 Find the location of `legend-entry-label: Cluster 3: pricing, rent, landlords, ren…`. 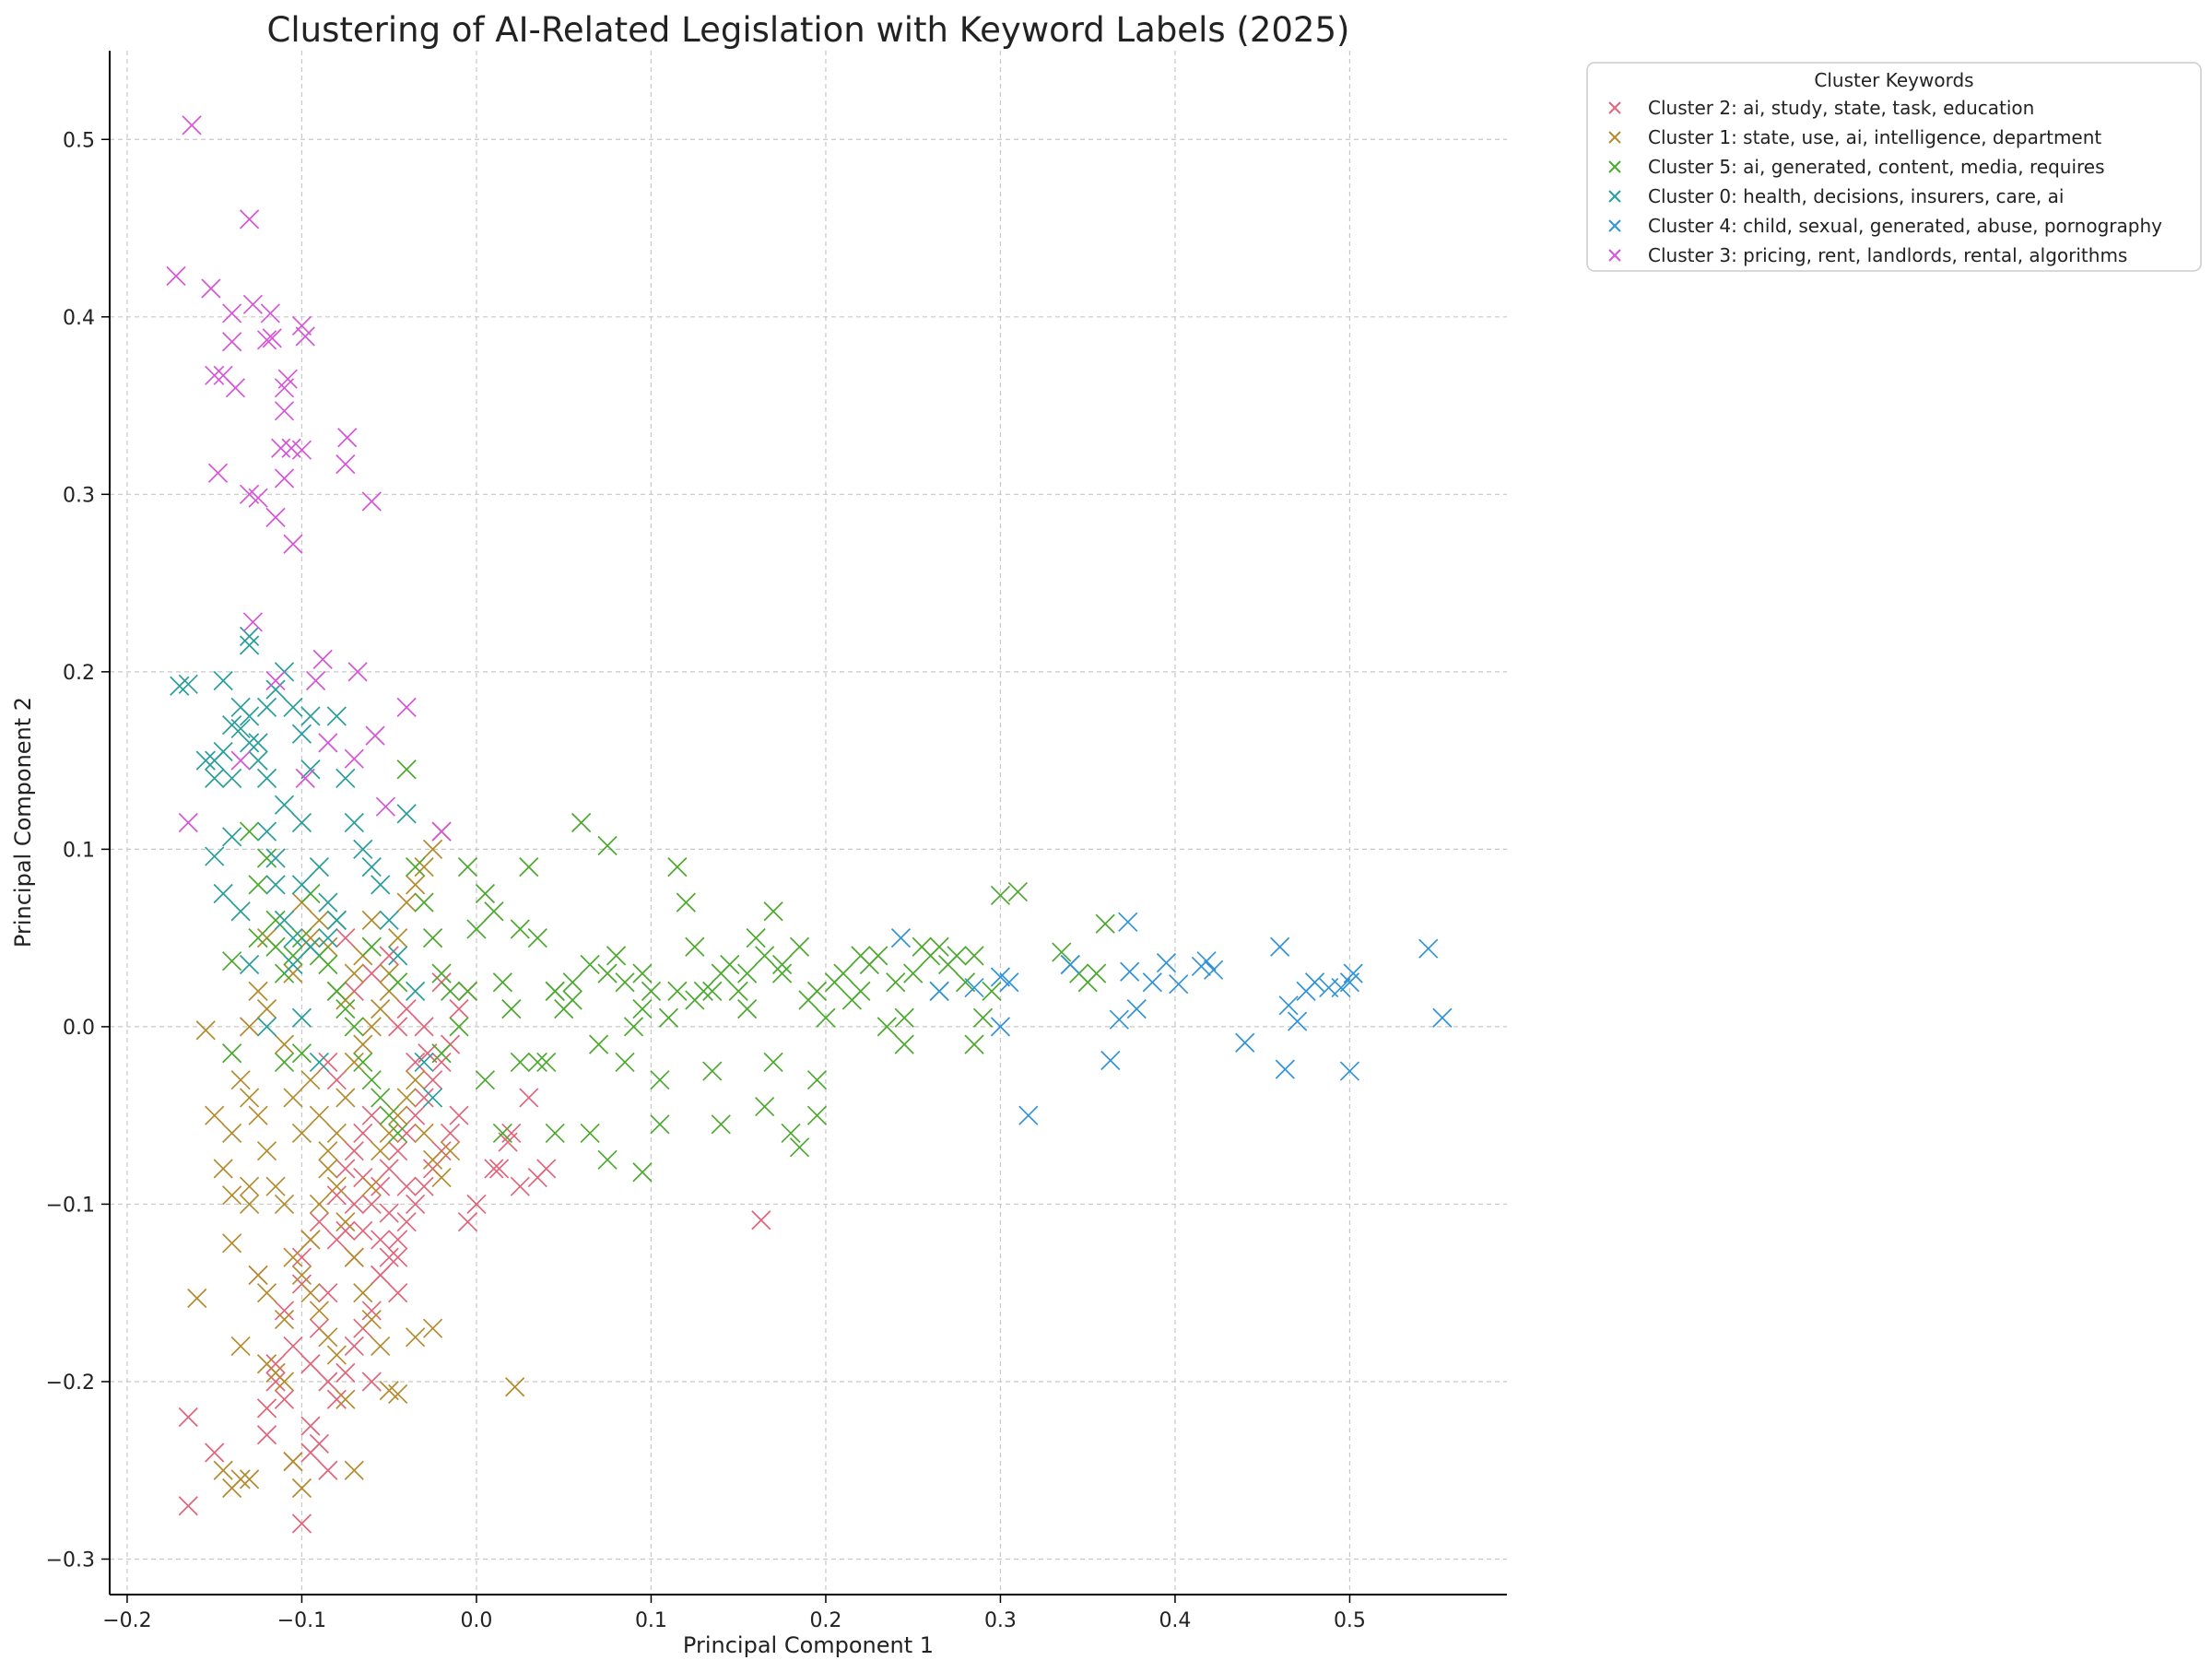

legend-entry-label: Cluster 3: pricing, rent, landlords, ren… is located at coordinates (1887, 255).